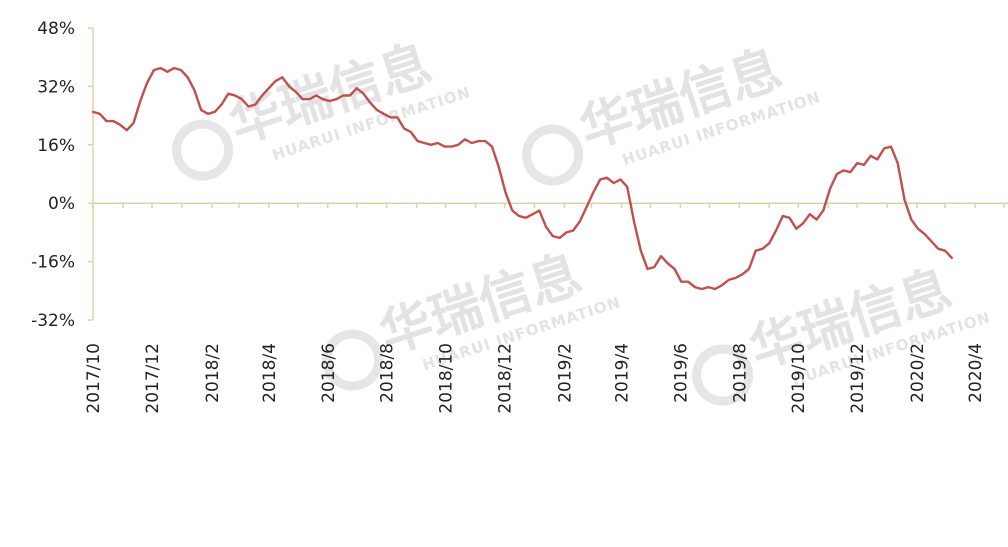 This screenshot has width=1008, height=547. Describe the element at coordinates (270, 373) in the screenshot. I see `x-tick-label: 2018/4` at that location.